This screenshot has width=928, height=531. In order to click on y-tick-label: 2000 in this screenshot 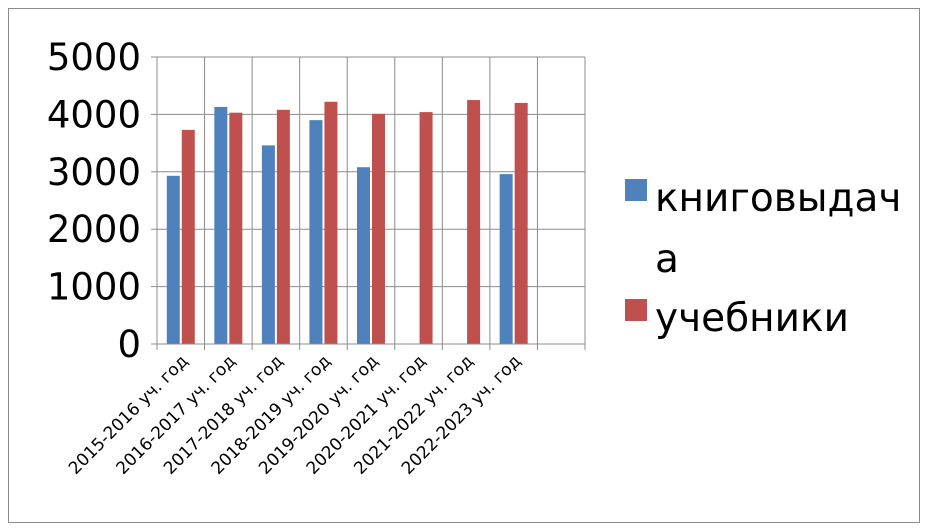, I will do `click(94, 229)`.